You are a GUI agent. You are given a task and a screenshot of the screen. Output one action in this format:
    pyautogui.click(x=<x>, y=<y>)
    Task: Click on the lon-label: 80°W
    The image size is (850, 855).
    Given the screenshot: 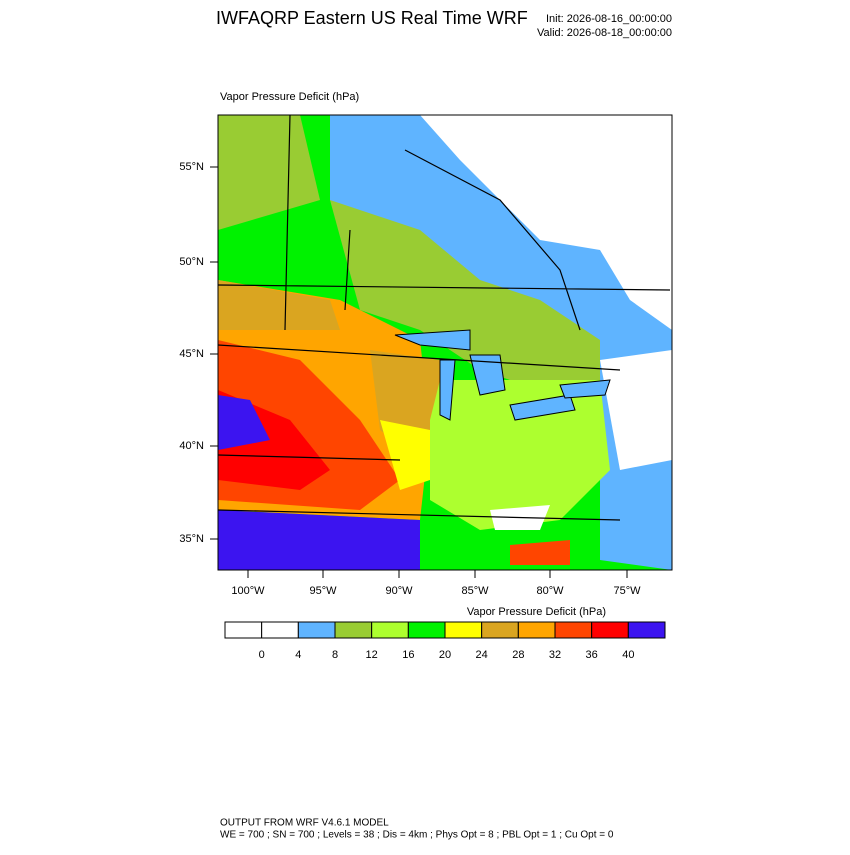 What is the action you would take?
    pyautogui.click(x=550, y=591)
    